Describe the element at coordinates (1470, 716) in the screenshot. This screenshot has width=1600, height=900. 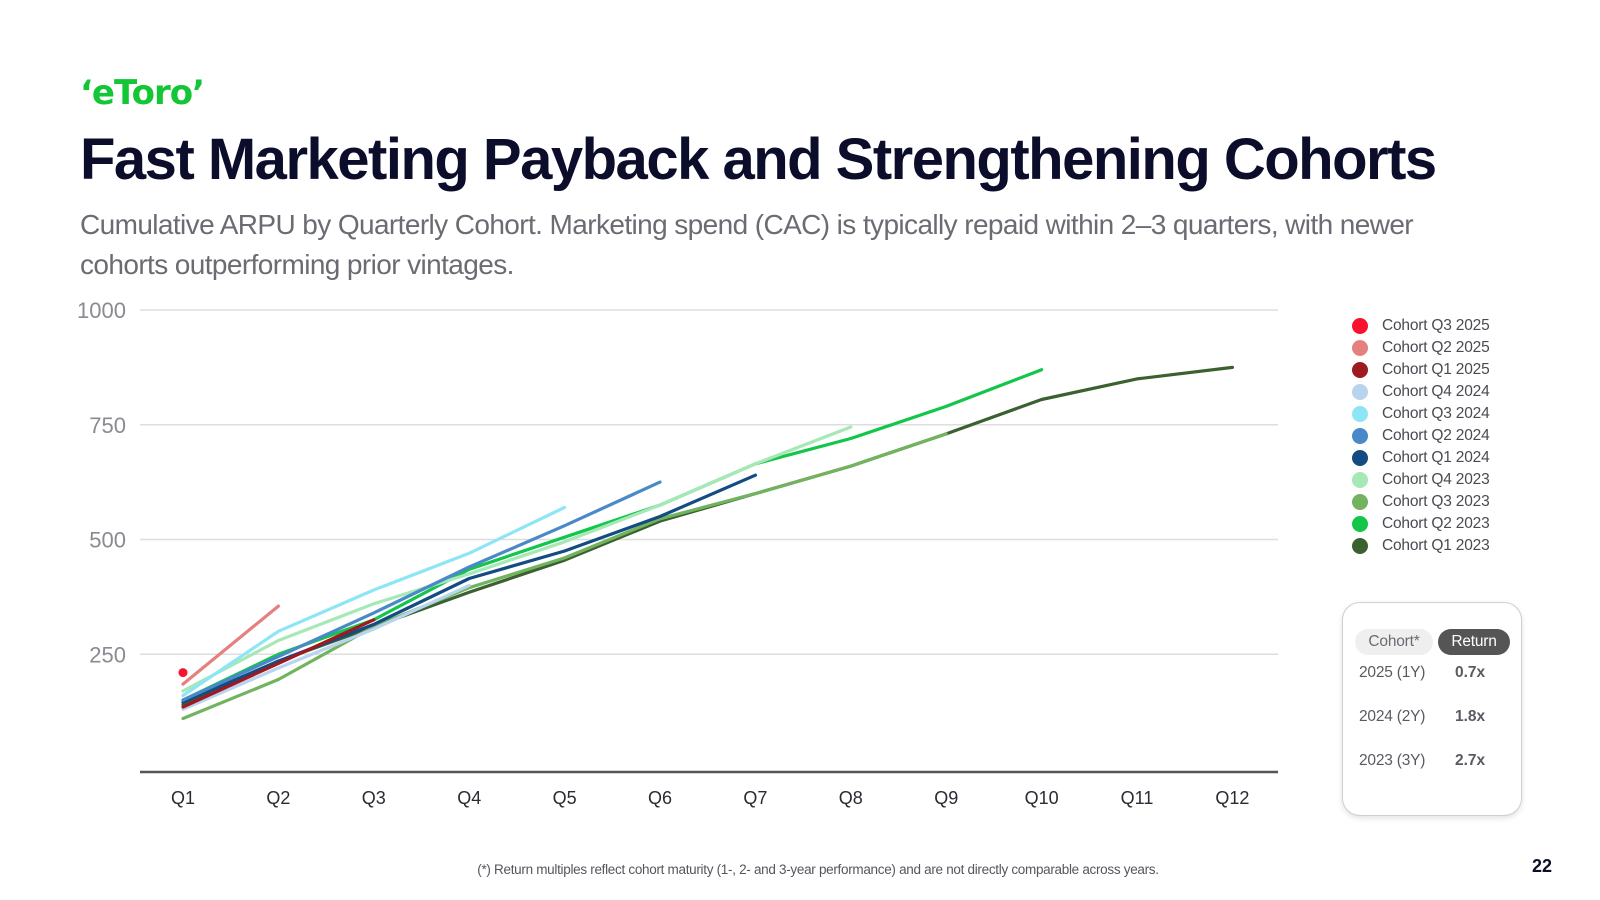
I see `return-row-value: 1.8x` at that location.